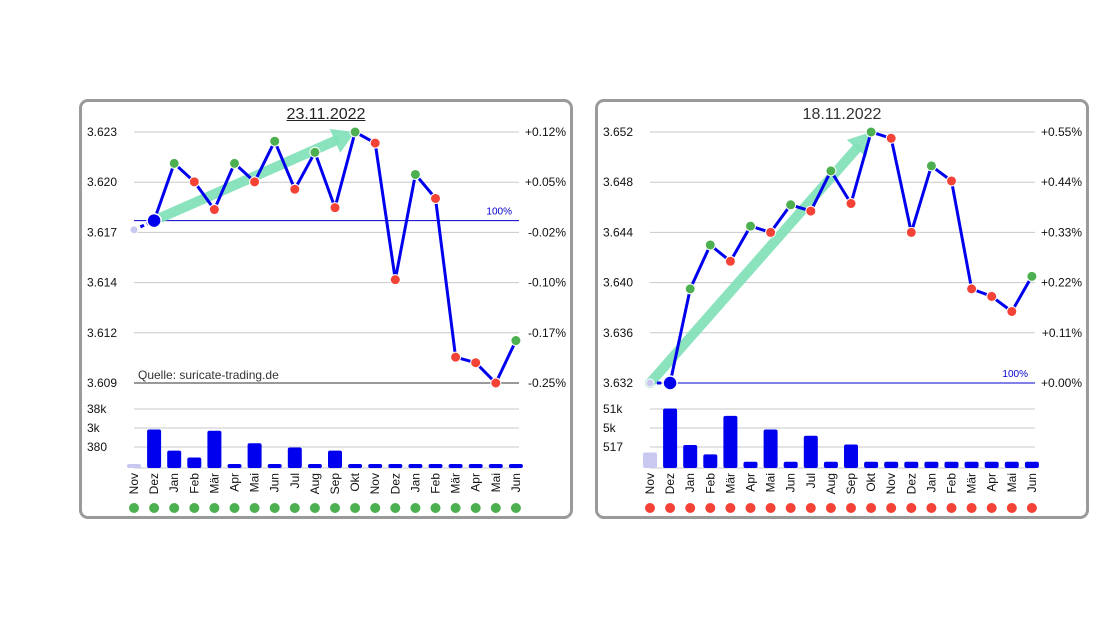  I want to click on y2-tick-label: -0.25%, so click(547, 383).